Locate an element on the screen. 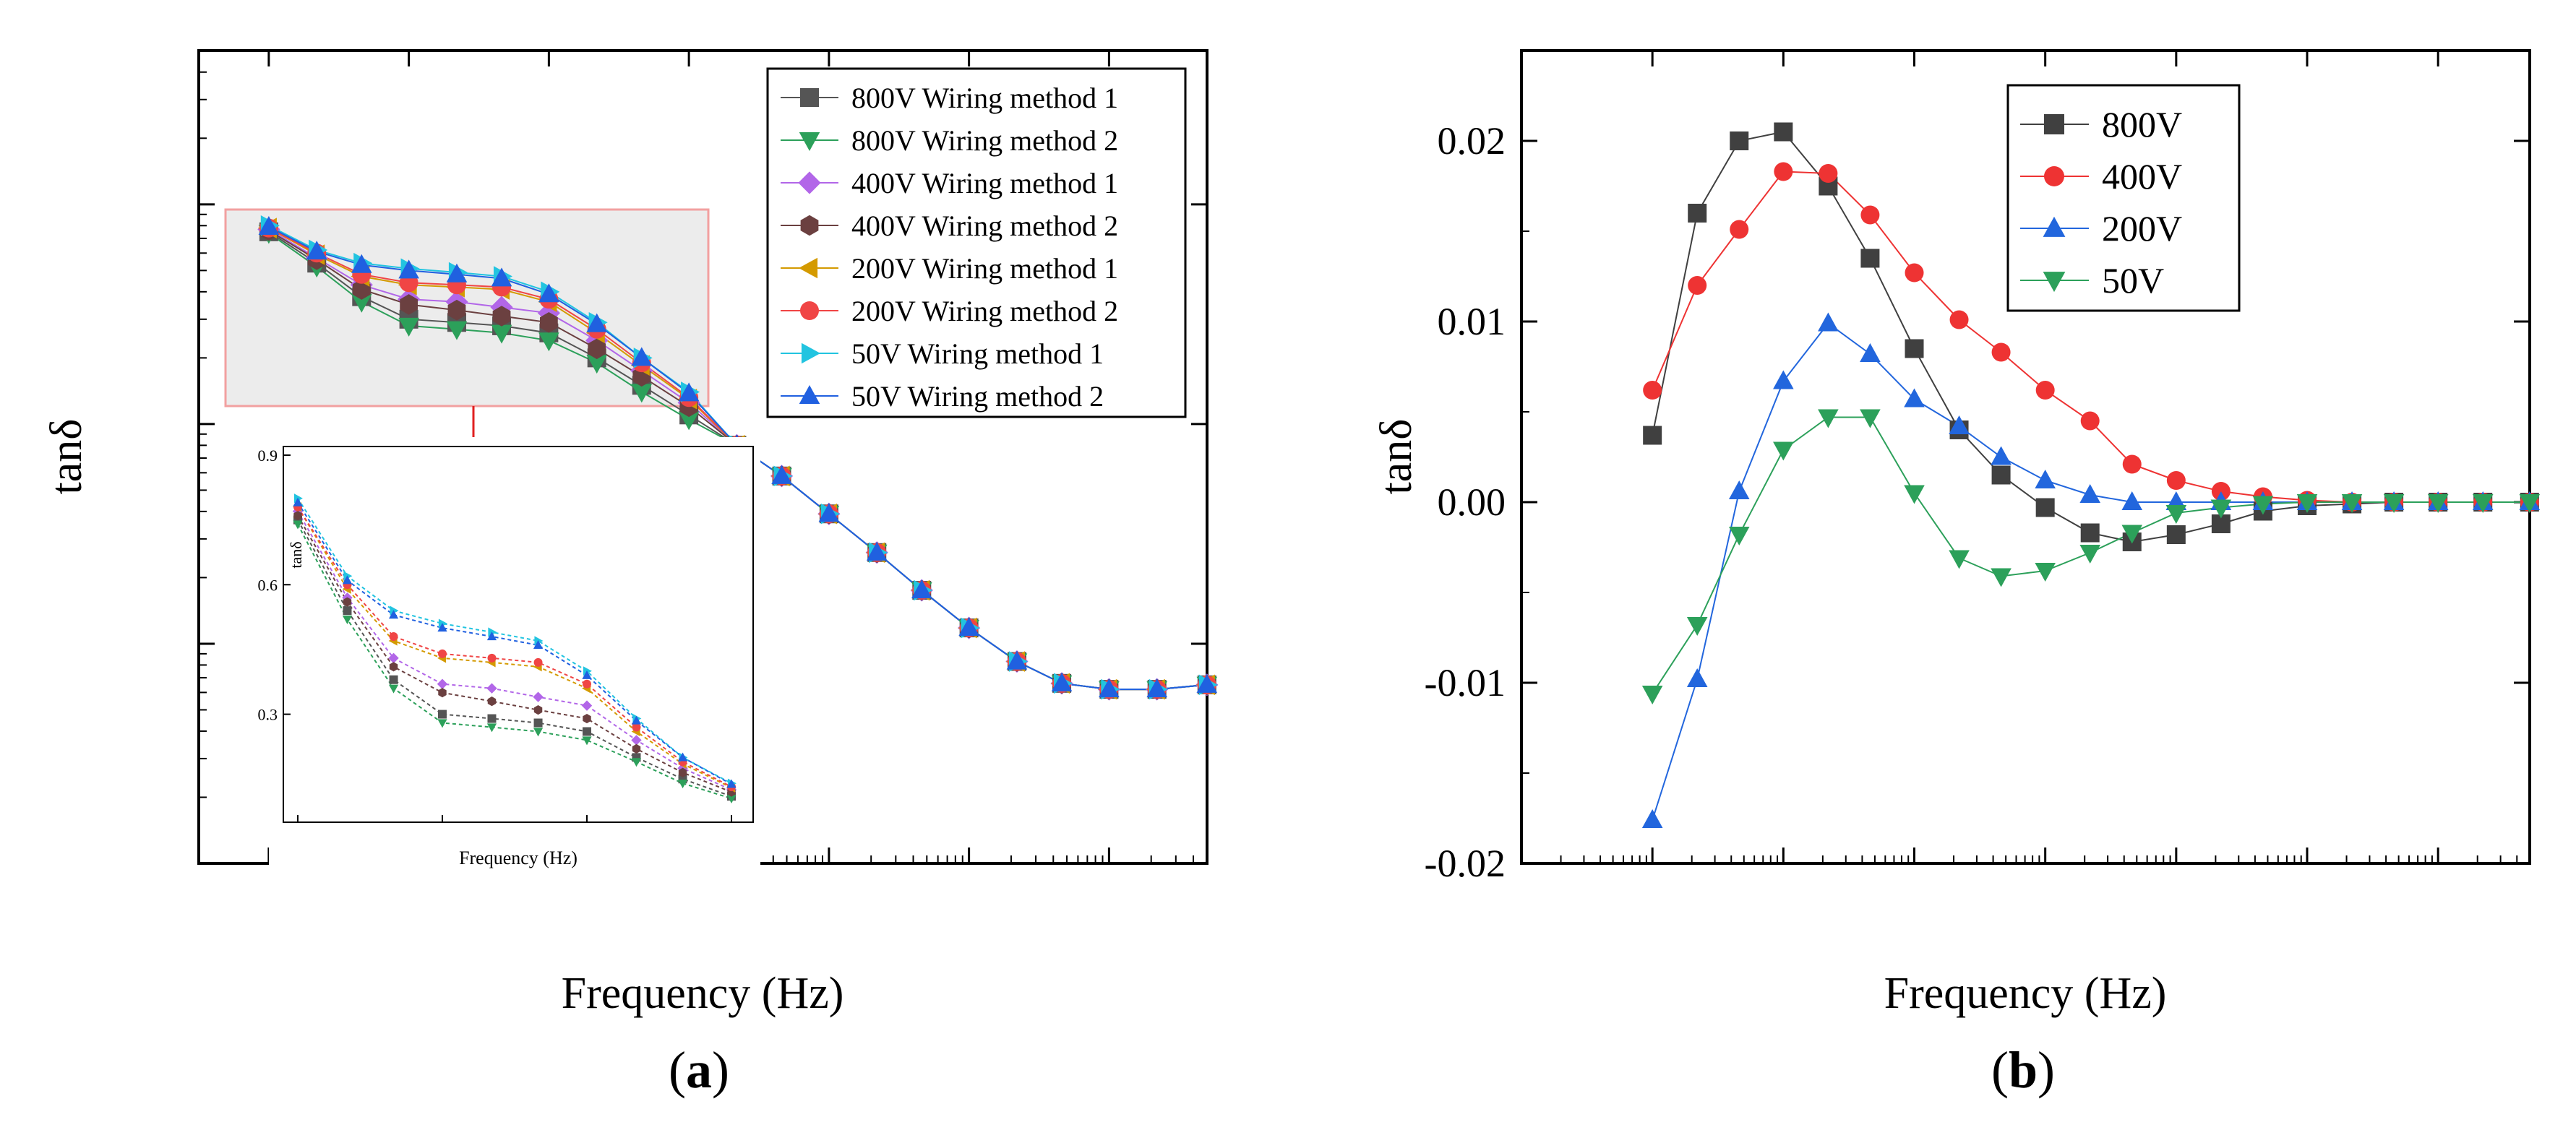 This screenshot has height=1130, width=2576. inset-y-tick-label: 0.3 is located at coordinates (268, 715).